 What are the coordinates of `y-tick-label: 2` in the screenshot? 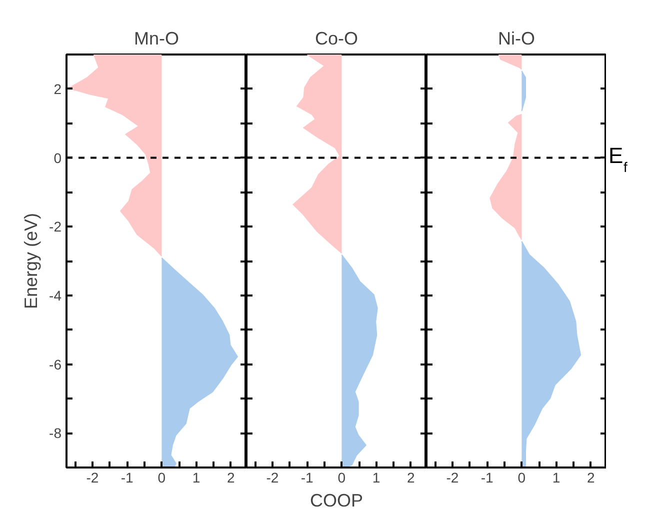 It's located at (58, 88).